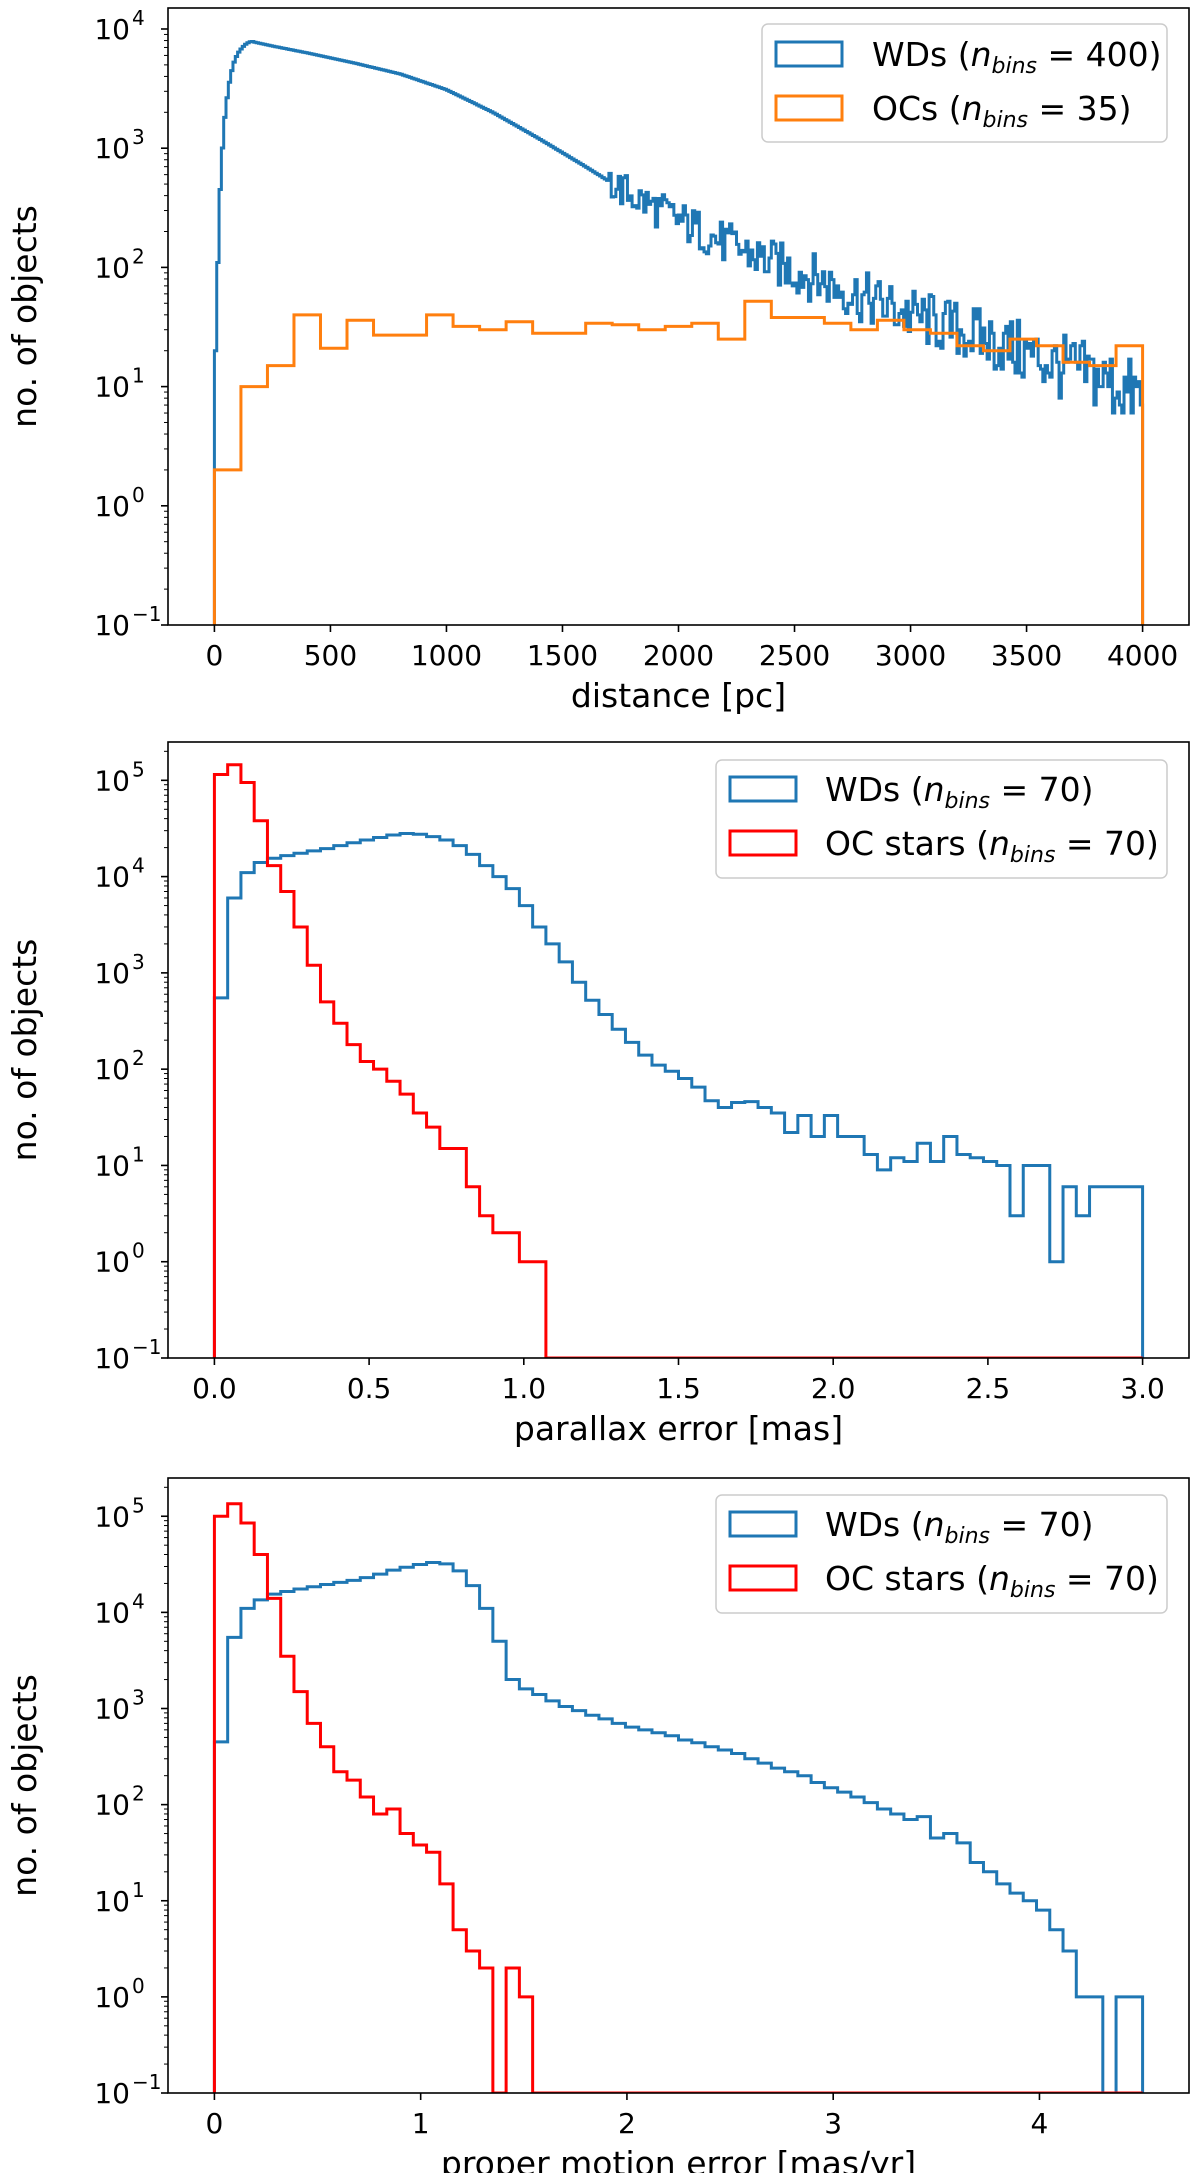 Image resolution: width=1200 pixels, height=2173 pixels. I want to click on x-tick-label: 0.0, so click(214, 1388).